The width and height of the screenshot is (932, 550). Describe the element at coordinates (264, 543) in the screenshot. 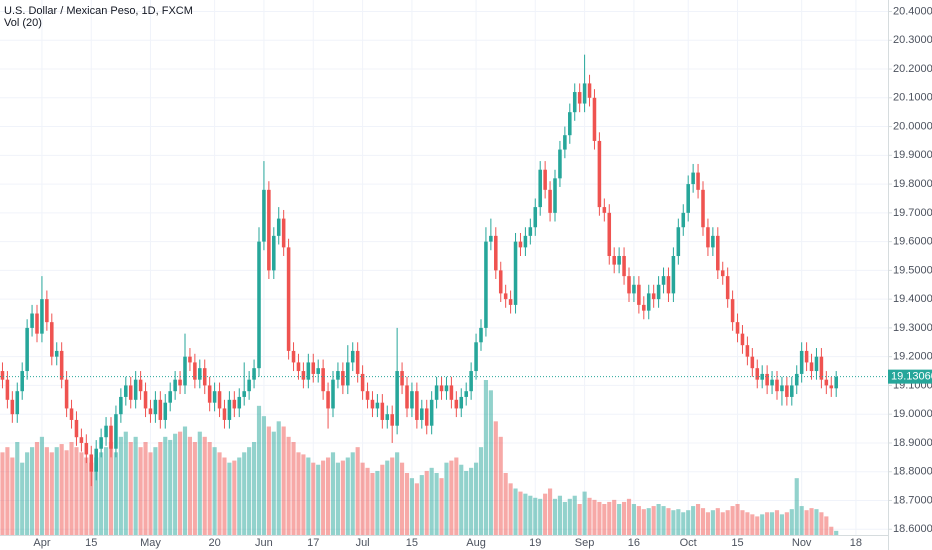

I see `x-tick-label: Jun` at that location.